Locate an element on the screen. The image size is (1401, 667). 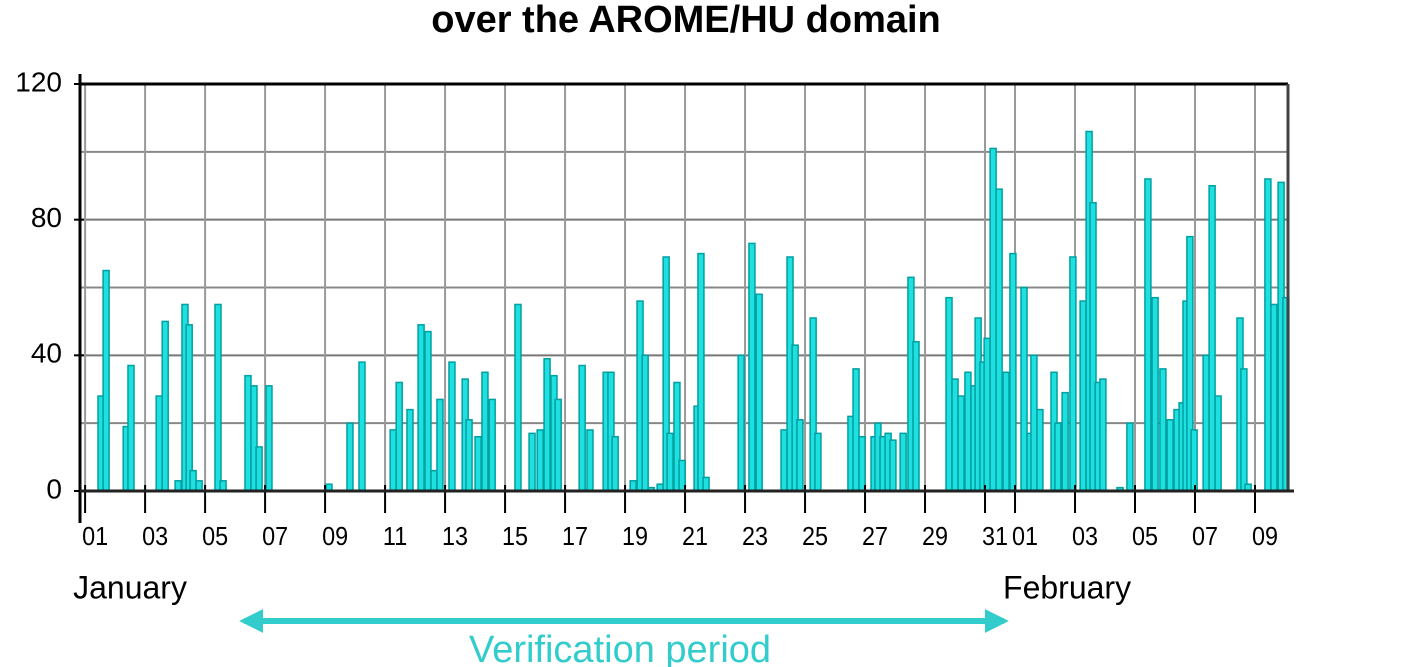
x-tick-label: 31 is located at coordinates (995, 537).